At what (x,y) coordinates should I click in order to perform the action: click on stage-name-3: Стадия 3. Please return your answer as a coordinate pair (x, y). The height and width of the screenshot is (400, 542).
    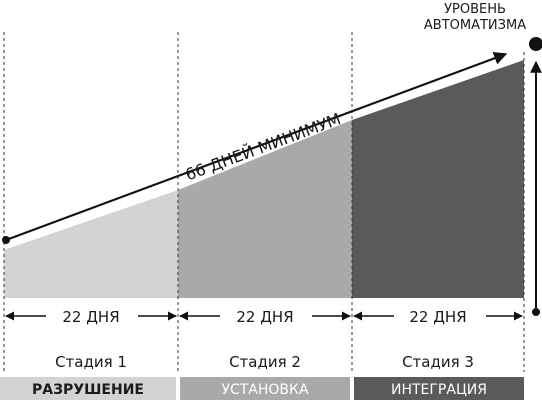
    Looking at the image, I should click on (438, 362).